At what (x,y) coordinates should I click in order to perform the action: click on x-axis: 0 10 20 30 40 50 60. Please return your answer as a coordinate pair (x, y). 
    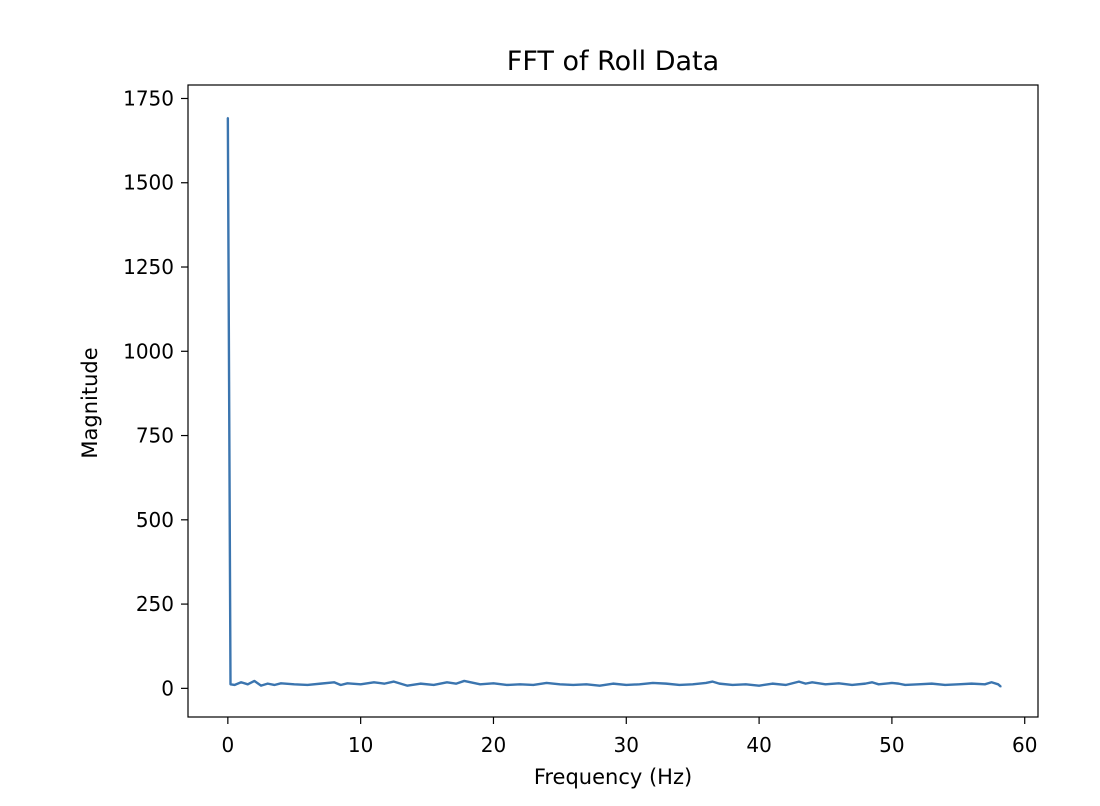
    Looking at the image, I should click on (629, 737).